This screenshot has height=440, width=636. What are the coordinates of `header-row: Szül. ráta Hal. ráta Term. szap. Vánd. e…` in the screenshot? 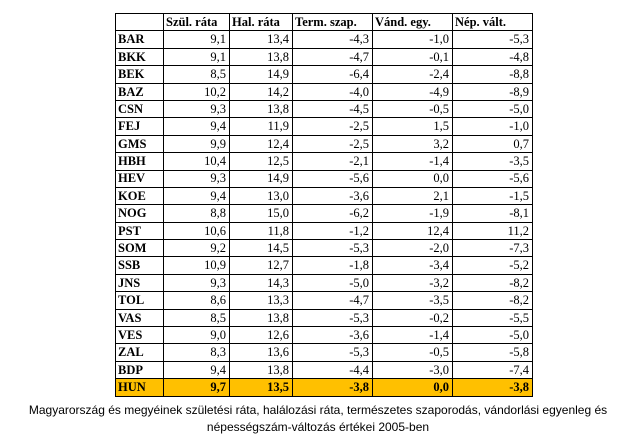 It's located at (324, 22).